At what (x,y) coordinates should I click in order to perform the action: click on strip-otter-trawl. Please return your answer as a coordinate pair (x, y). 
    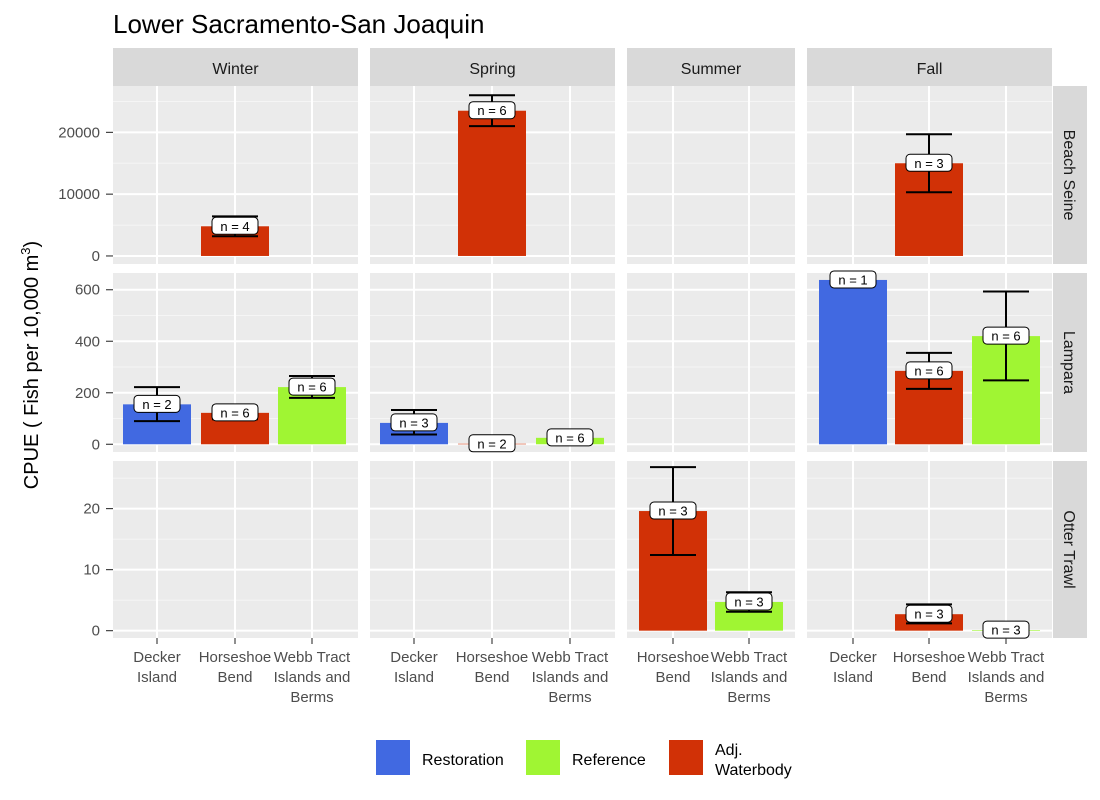
    Looking at the image, I should click on (1070, 549).